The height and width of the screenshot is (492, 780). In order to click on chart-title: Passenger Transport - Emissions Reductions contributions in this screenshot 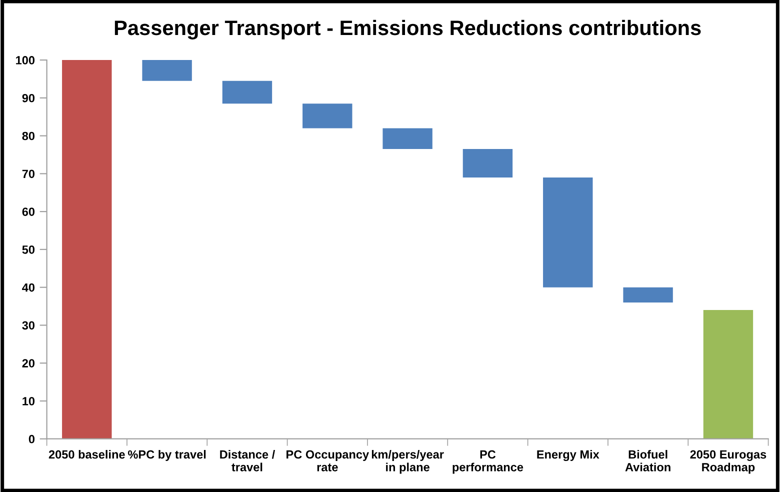, I will do `click(407, 30)`.